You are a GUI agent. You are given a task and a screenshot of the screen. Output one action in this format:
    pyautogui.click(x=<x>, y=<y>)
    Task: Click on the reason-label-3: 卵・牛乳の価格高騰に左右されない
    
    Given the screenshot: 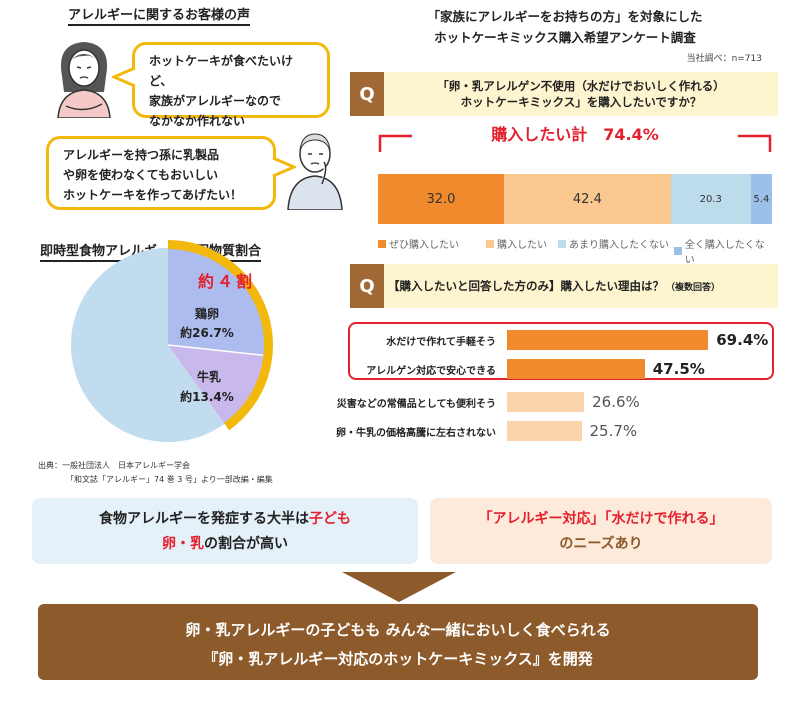 What is the action you would take?
    pyautogui.click(x=416, y=433)
    